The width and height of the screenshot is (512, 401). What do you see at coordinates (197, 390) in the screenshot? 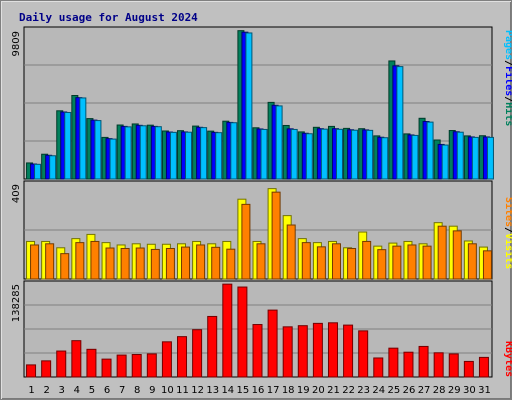
I see `x-tick-label: 12` at bounding box center [197, 390].